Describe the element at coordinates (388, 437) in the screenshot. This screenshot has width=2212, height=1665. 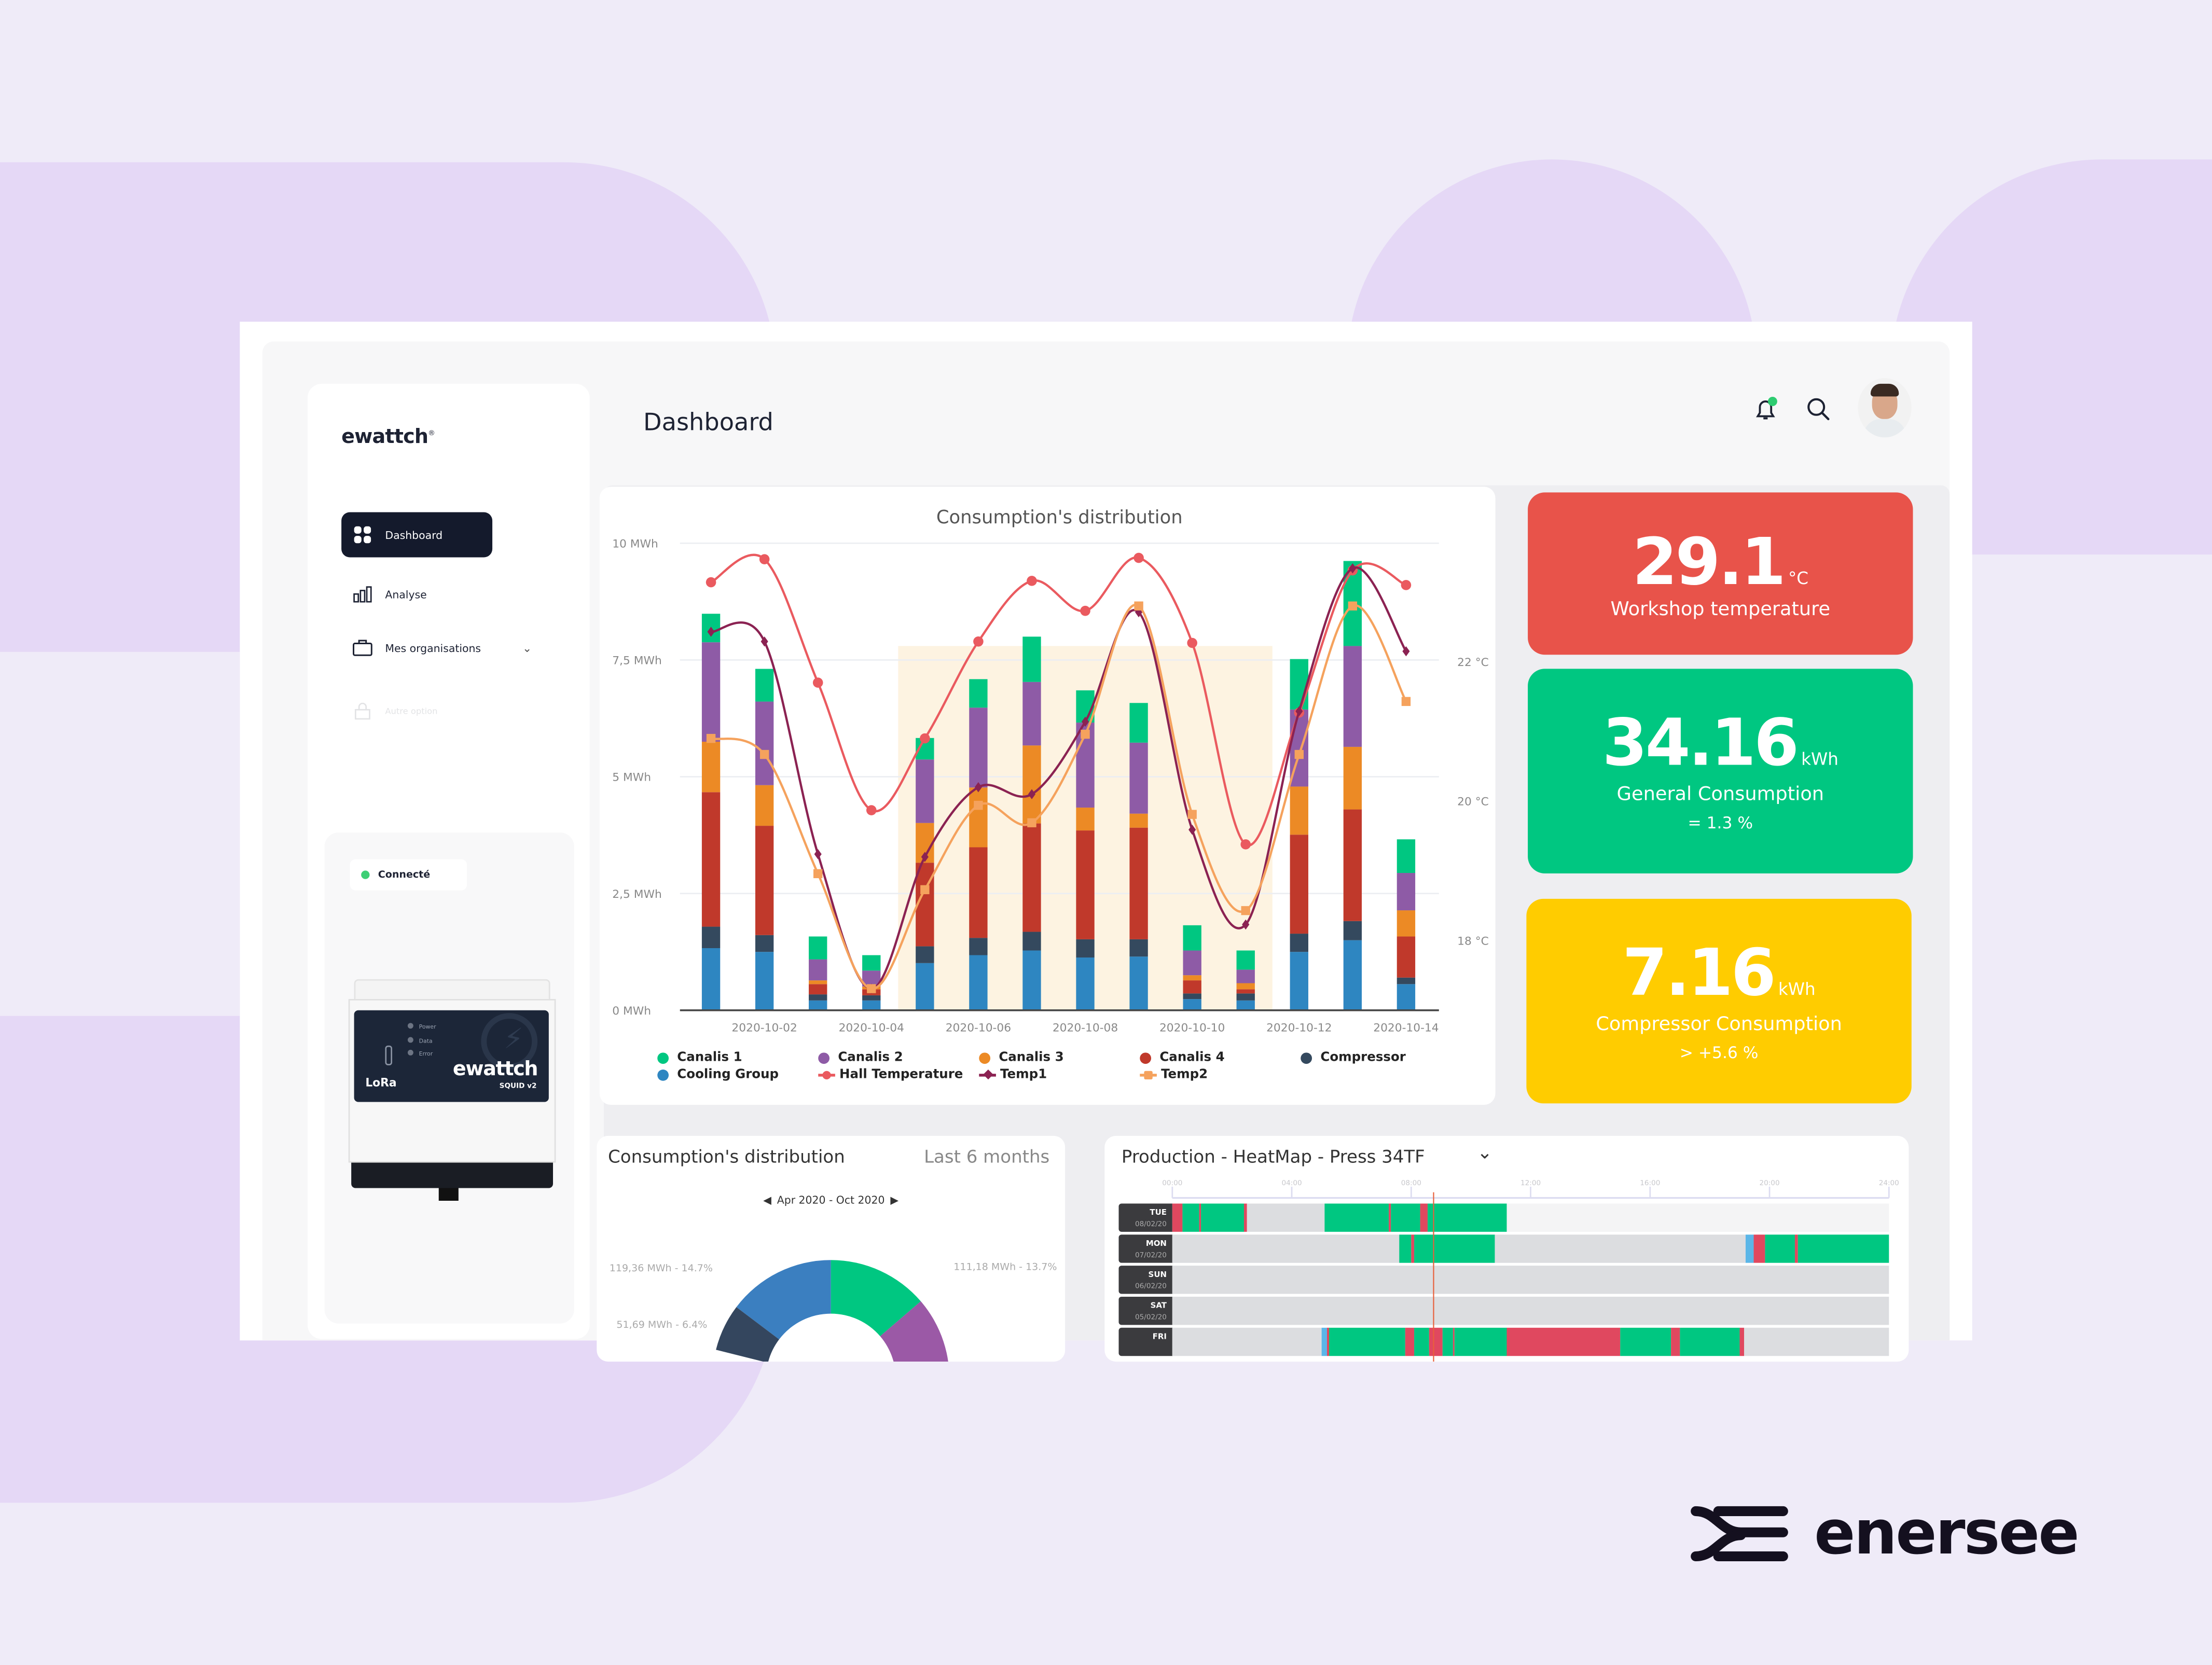
I see `ewattch-logo: ewattch®` at that location.